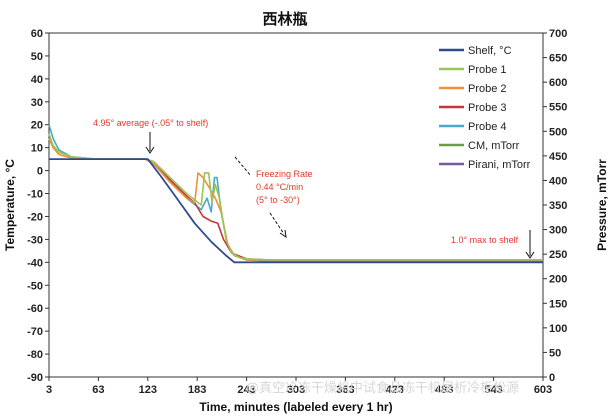 Image resolution: width=616 pixels, height=418 pixels. Describe the element at coordinates (558, 132) in the screenshot. I see `y2-tick-label: 500` at that location.